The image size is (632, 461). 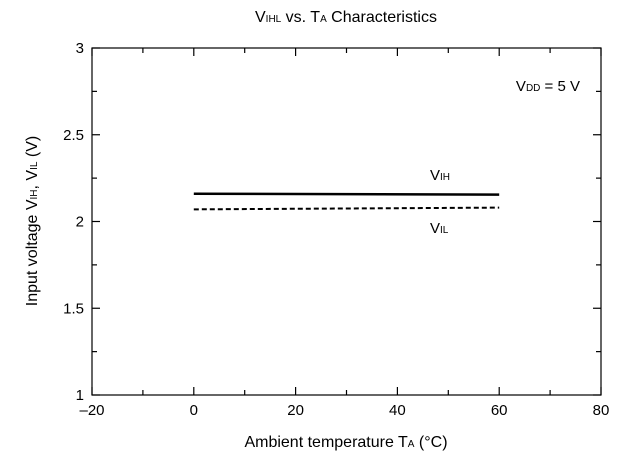 What do you see at coordinates (548, 86) in the screenshot?
I see `annotation-vdd: VDD = 5 V` at bounding box center [548, 86].